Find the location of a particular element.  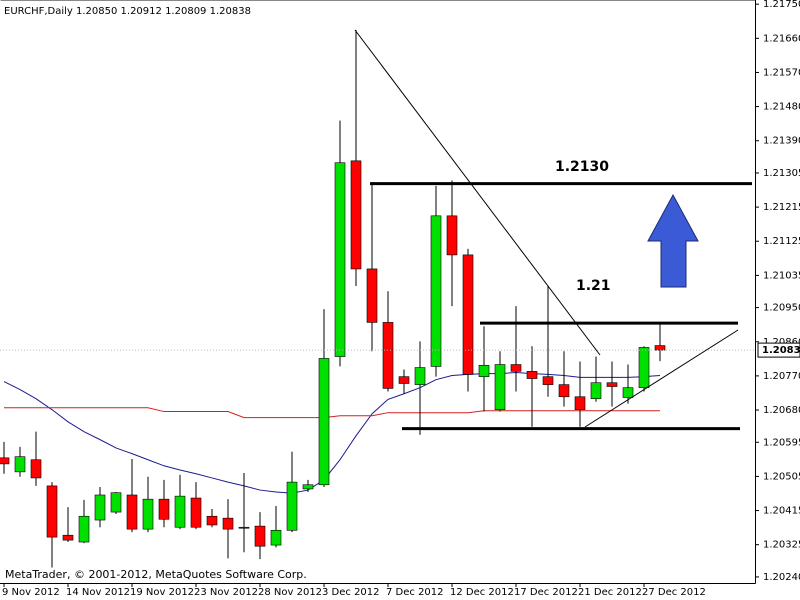

x-tick-label: 23 Nov 2012 is located at coordinates (226, 592).